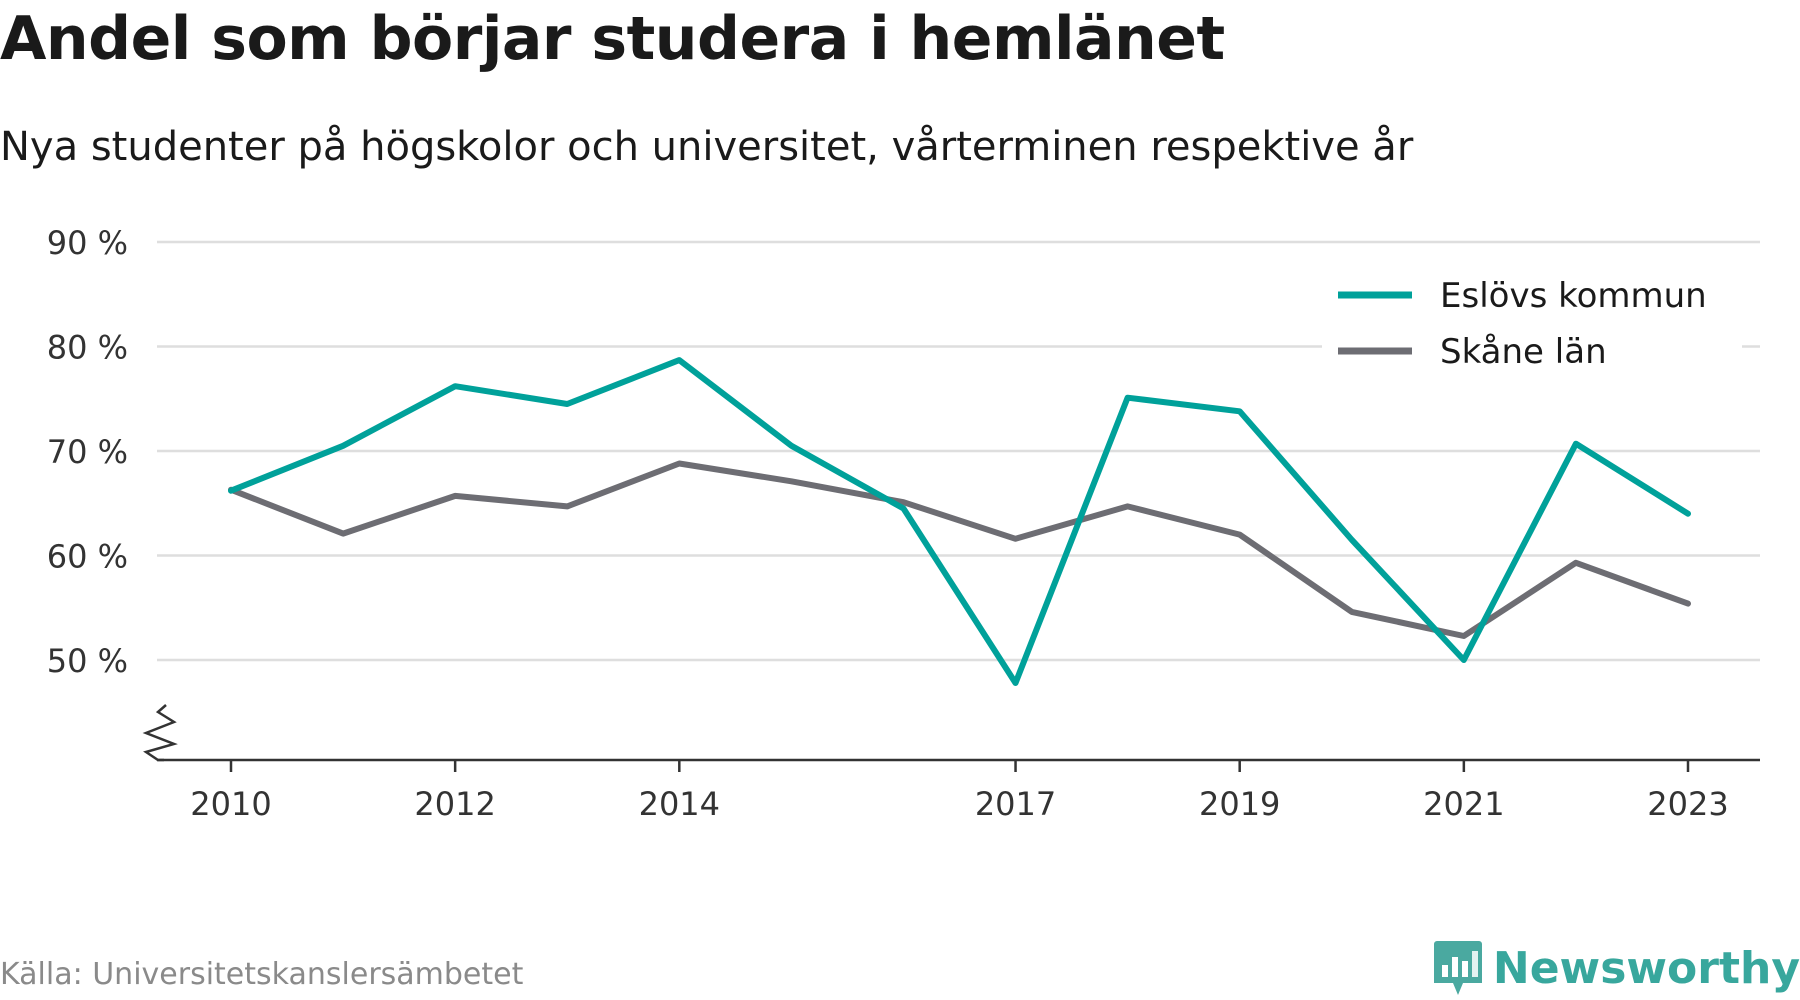  Describe the element at coordinates (87, 557) in the screenshot. I see `y-tick-label: 60 %` at that location.